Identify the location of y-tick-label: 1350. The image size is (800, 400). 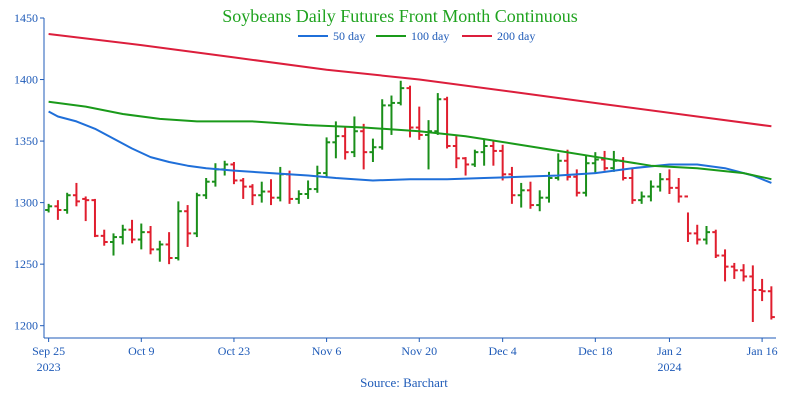
(26, 141).